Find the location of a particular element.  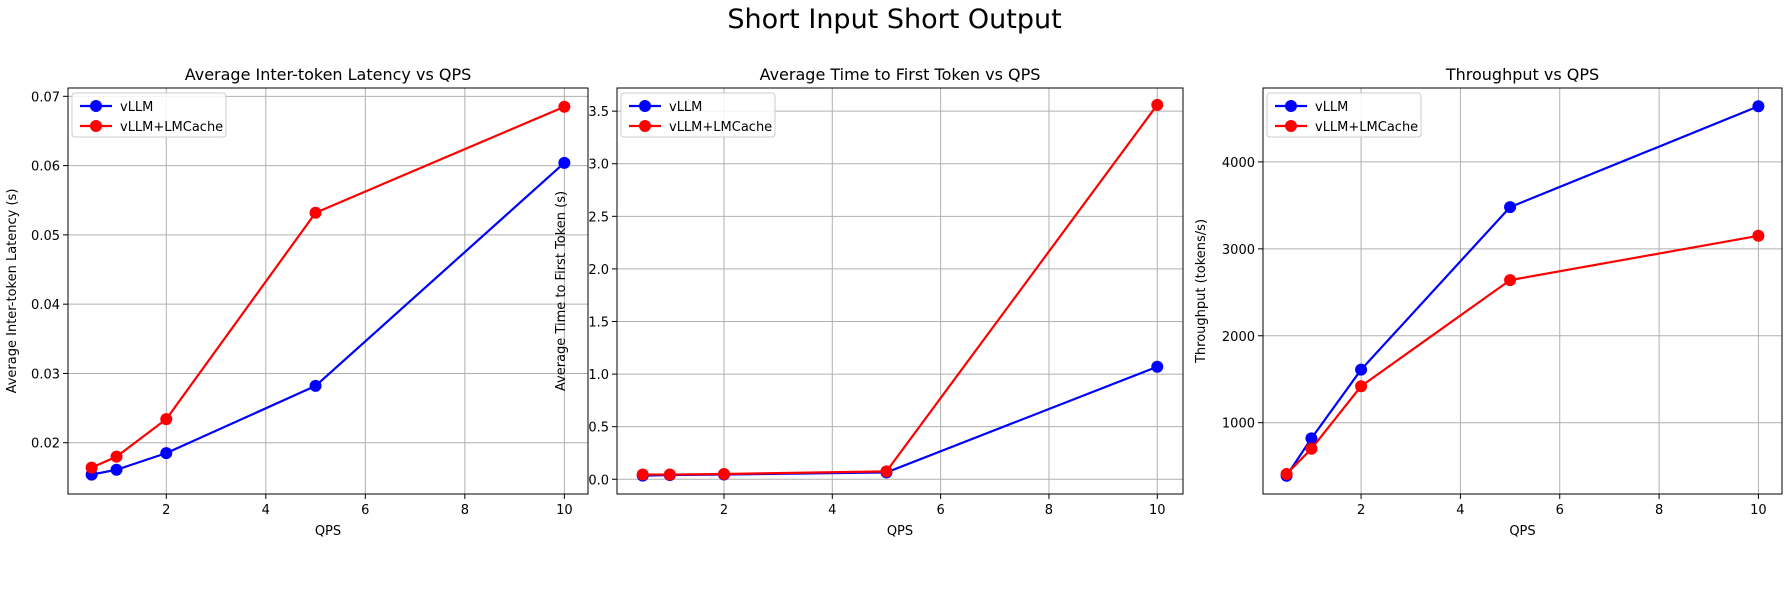

series-line-vllm-lmcache is located at coordinates (1522, 354).